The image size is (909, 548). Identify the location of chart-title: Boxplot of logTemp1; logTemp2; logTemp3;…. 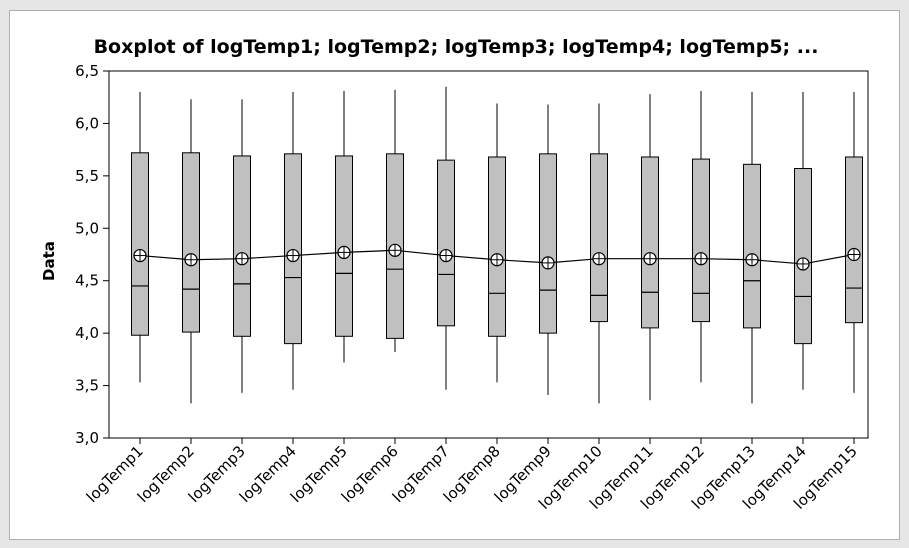
(456, 47).